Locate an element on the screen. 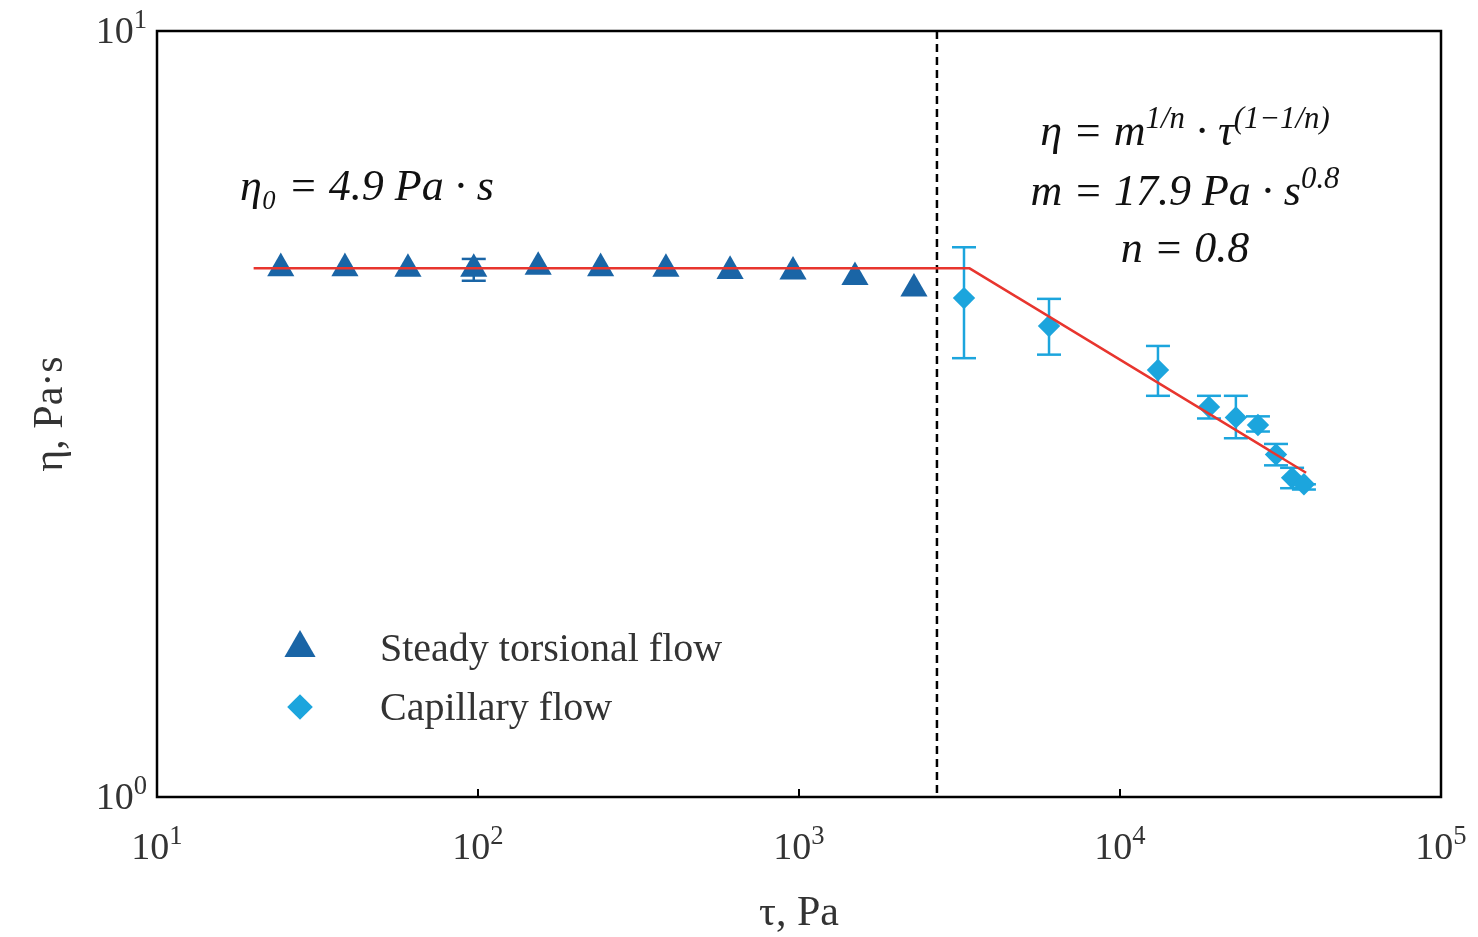 The width and height of the screenshot is (1478, 937). y-axis-title: η, Pa·s is located at coordinates (48, 414).